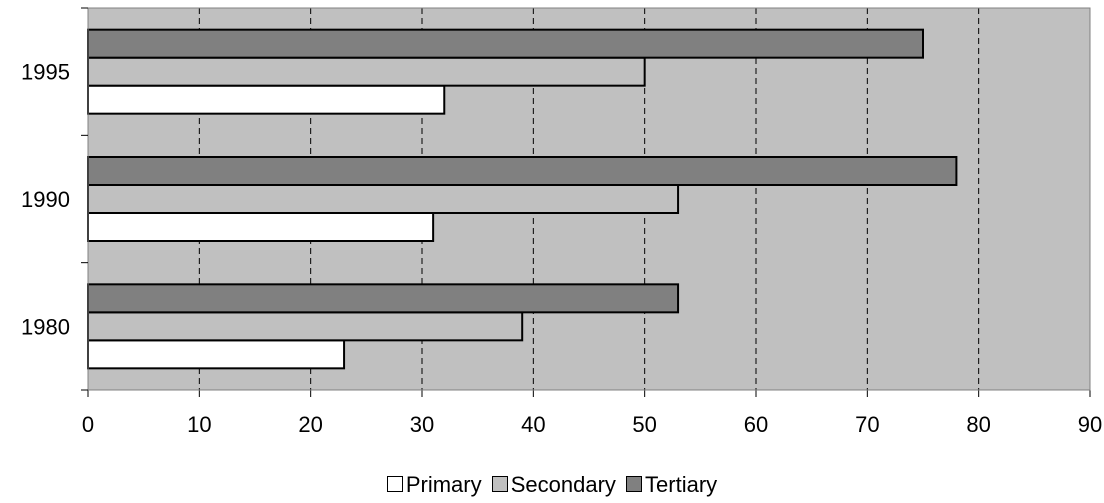  I want to click on x-tick-label-90: 90, so click(1090, 424).